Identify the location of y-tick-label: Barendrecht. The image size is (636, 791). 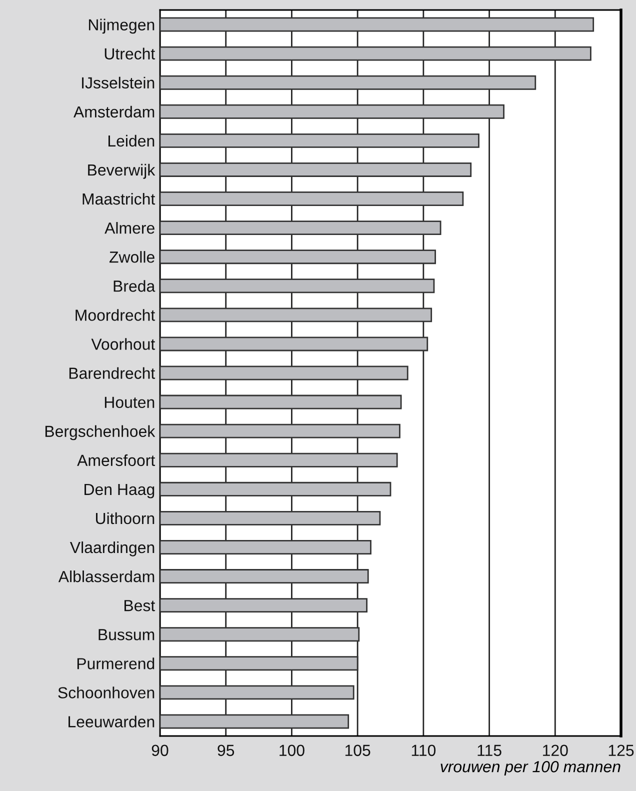
(112, 373).